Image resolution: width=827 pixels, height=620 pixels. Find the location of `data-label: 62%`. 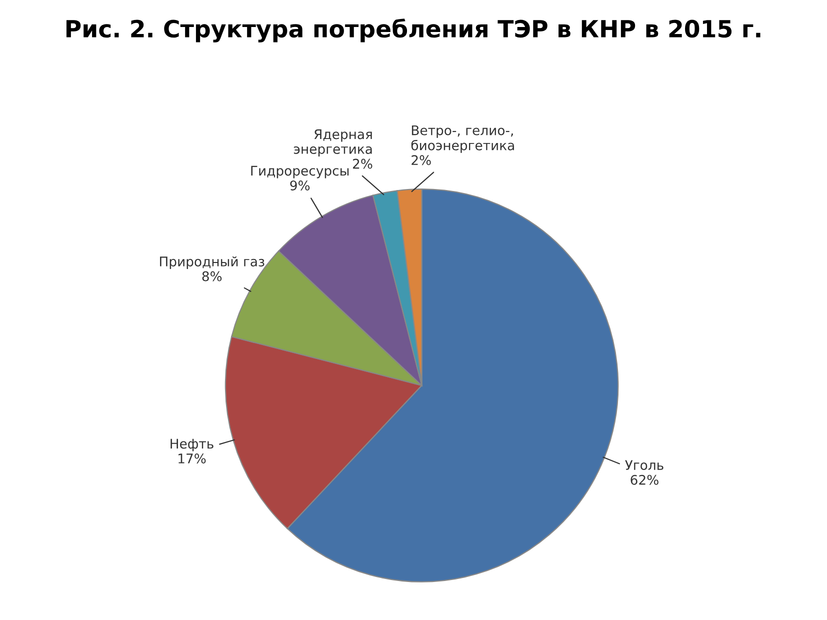

data-label: 62% is located at coordinates (644, 479).